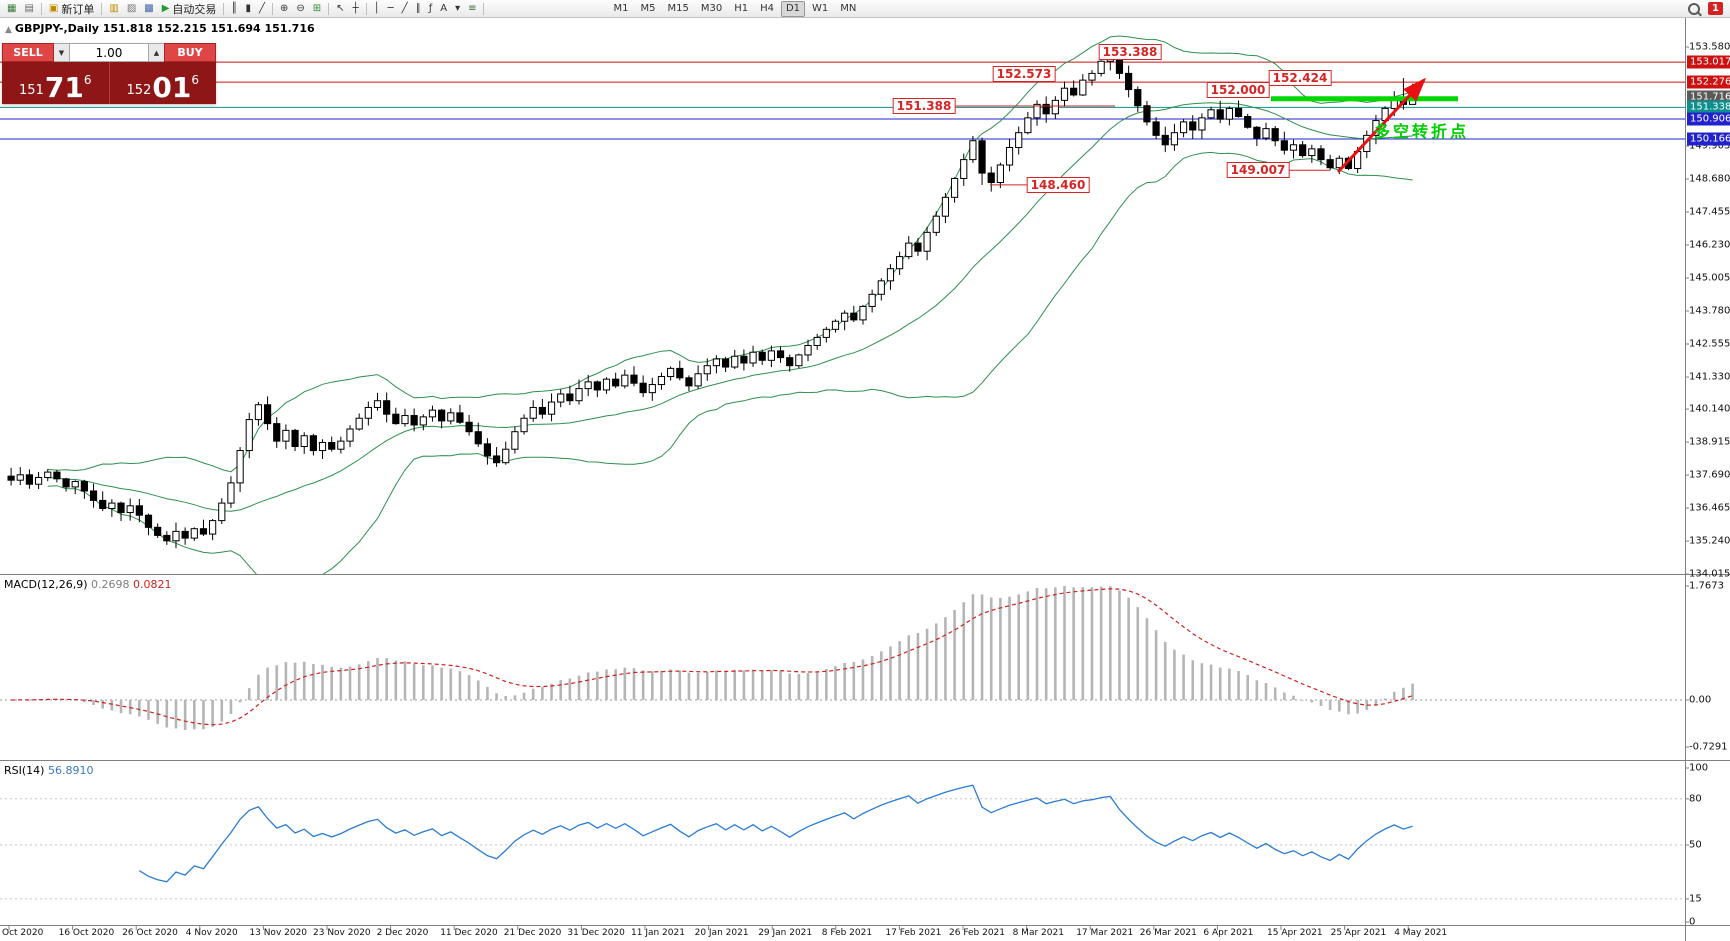 Image resolution: width=1730 pixels, height=941 pixels. What do you see at coordinates (785, 933) in the screenshot?
I see `x-axis-label: 29 Jan 2021` at bounding box center [785, 933].